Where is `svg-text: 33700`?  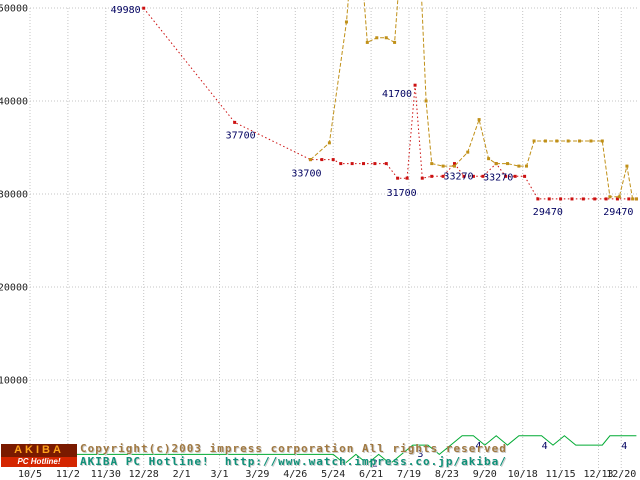
svg-text: 33700 is located at coordinates (306, 174).